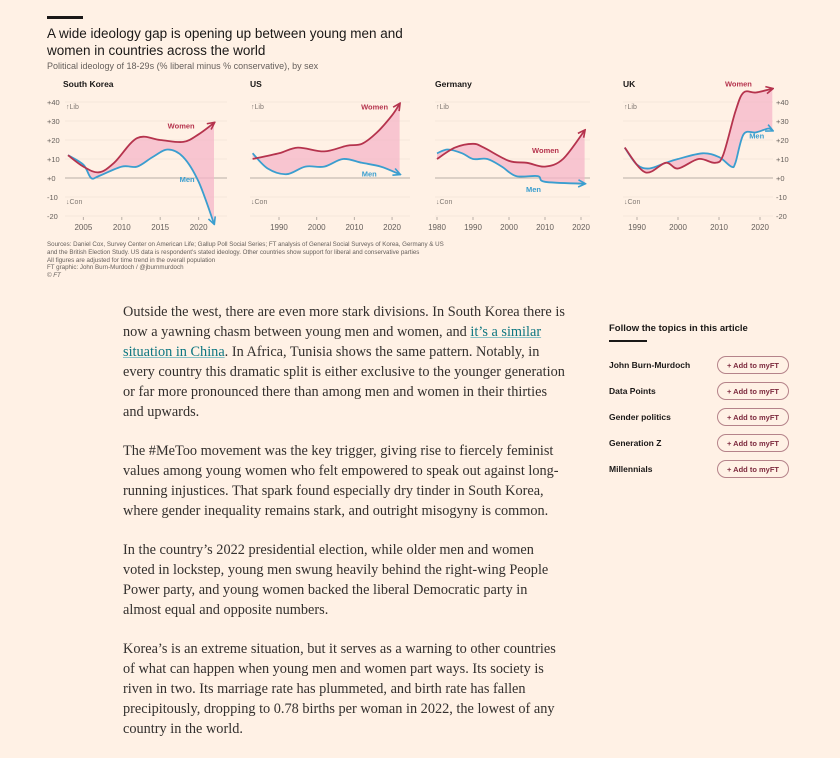 This screenshot has width=840, height=758. I want to click on panel-title: South Korea, so click(88, 84).